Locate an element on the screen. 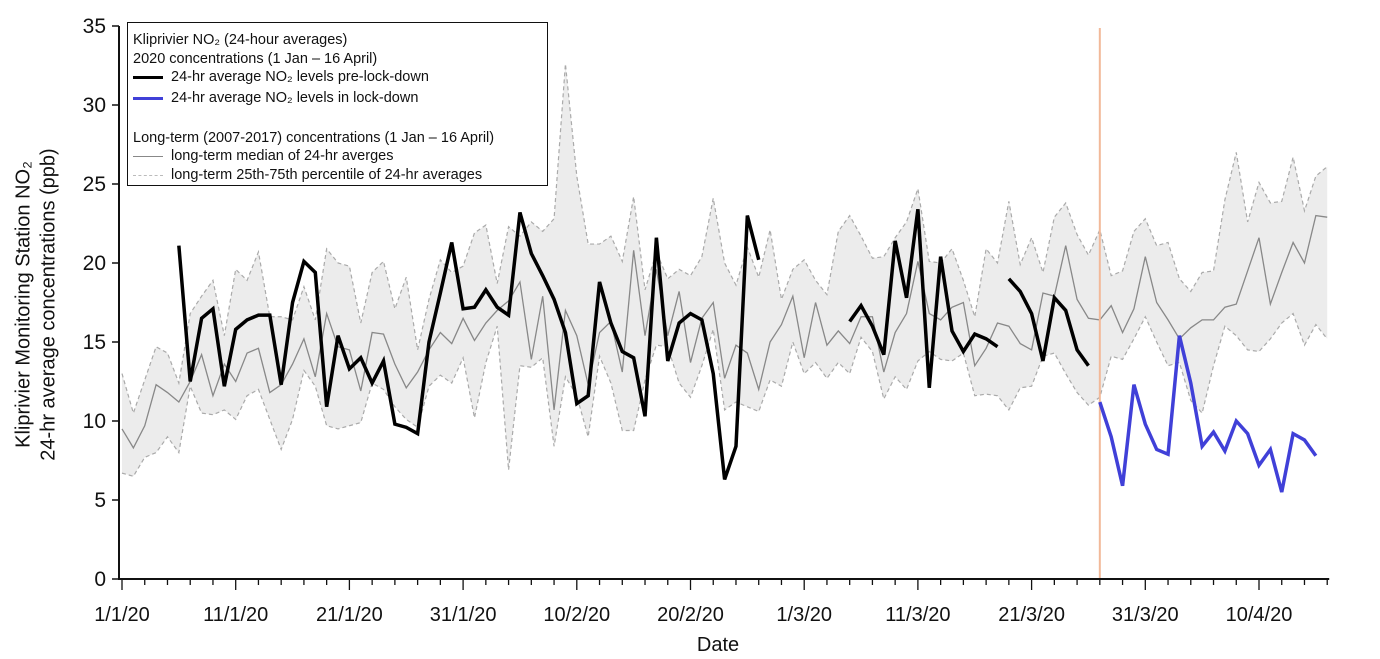 This screenshot has height=659, width=1380. lockdown-line is located at coordinates (1208, 414).